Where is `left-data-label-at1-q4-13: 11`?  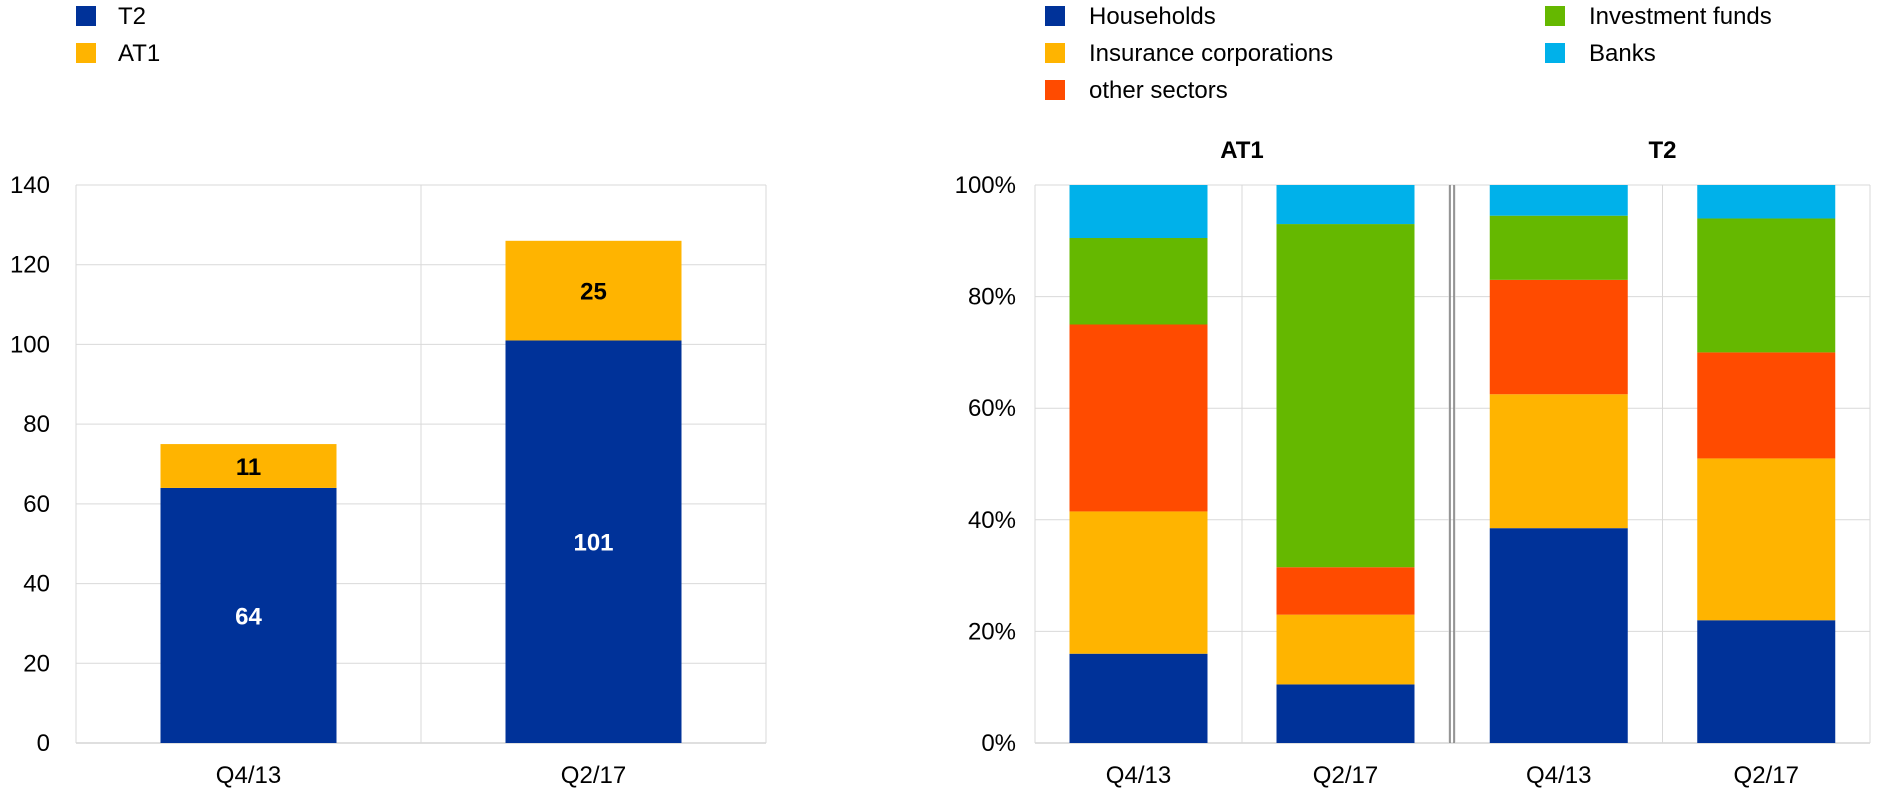
left-data-label-at1-q4-13: 11 is located at coordinates (248, 467).